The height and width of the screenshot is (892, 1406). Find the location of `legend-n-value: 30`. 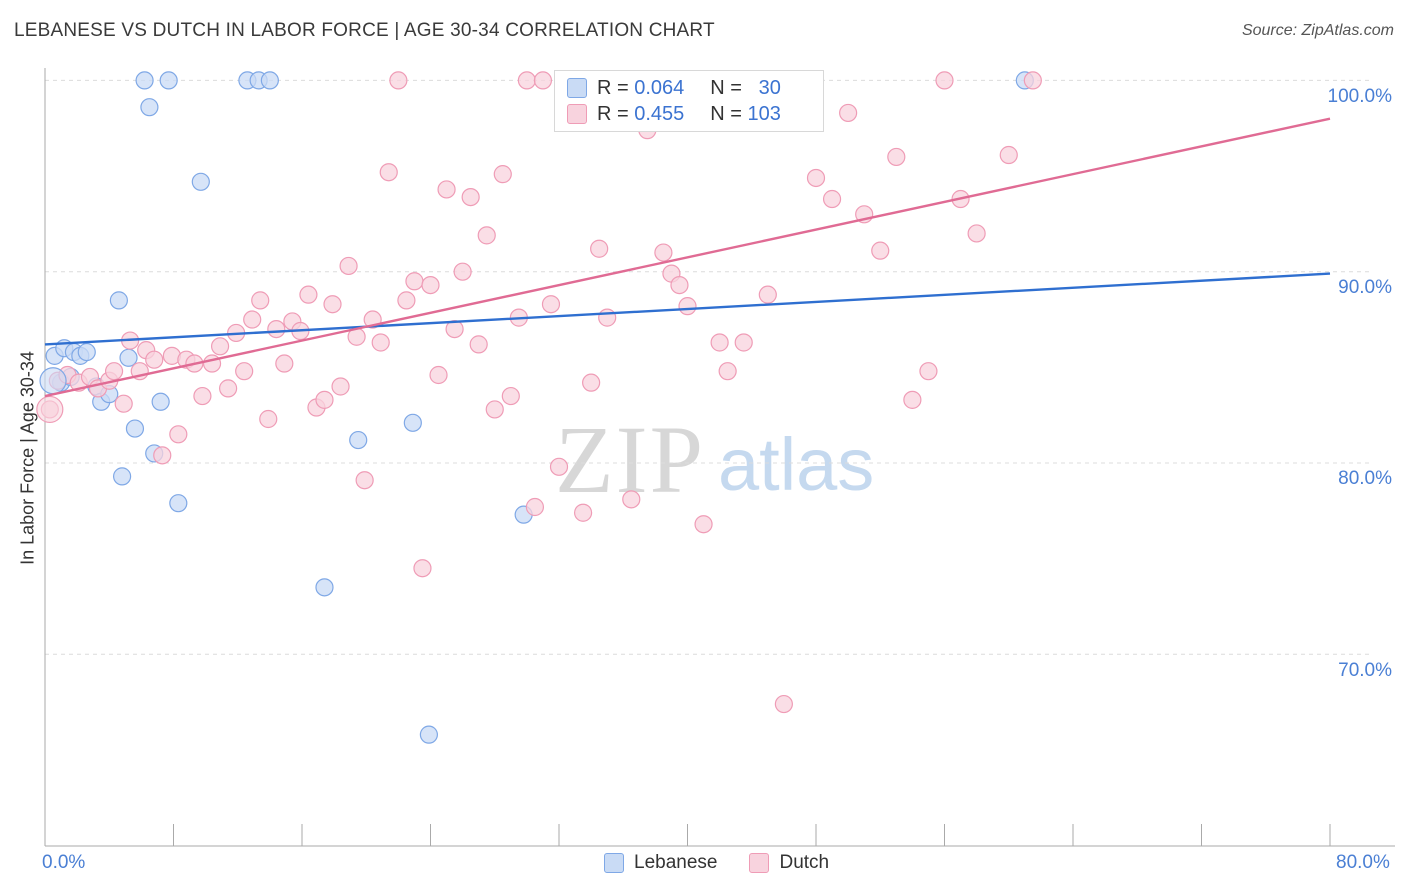

legend-n-value: 30 is located at coordinates (769, 87).